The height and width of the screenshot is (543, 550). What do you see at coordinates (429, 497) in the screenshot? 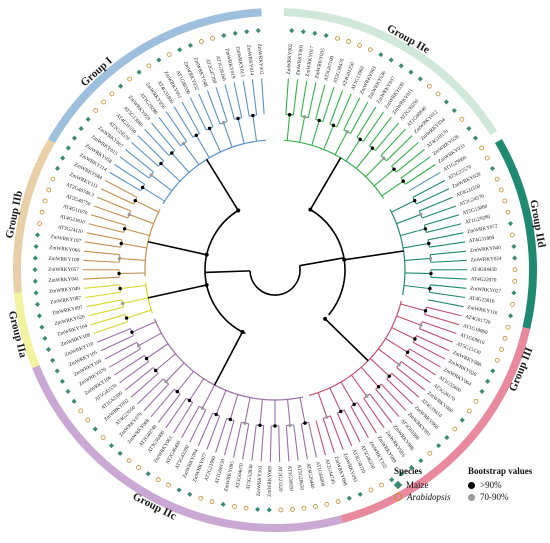
I see `arabidopsis-label: Arabidopsis` at bounding box center [429, 497].